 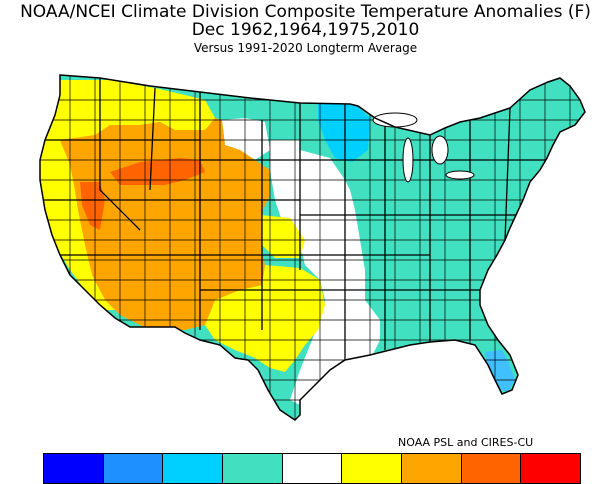 I want to click on lake-huron, so click(x=440, y=150).